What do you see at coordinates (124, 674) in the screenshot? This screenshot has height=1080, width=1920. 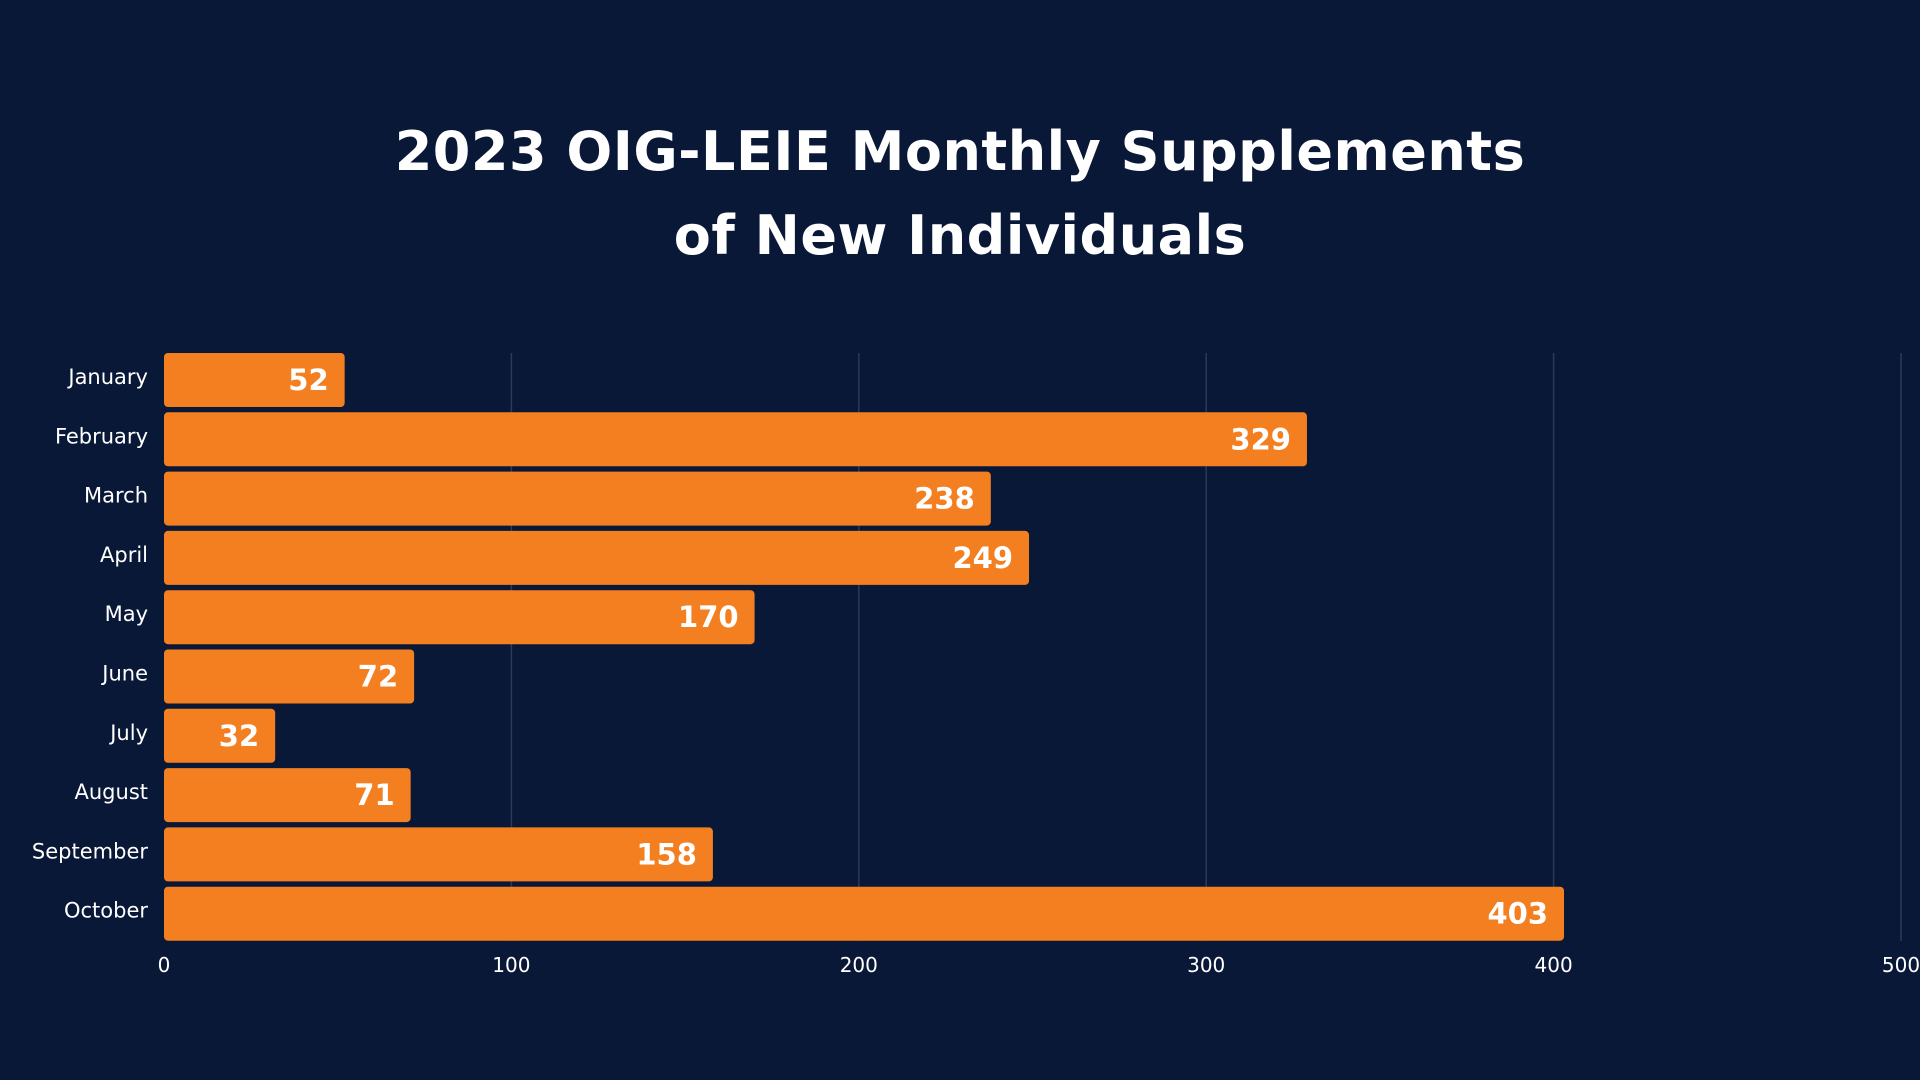 I see `y-tick-label: June` at bounding box center [124, 674].